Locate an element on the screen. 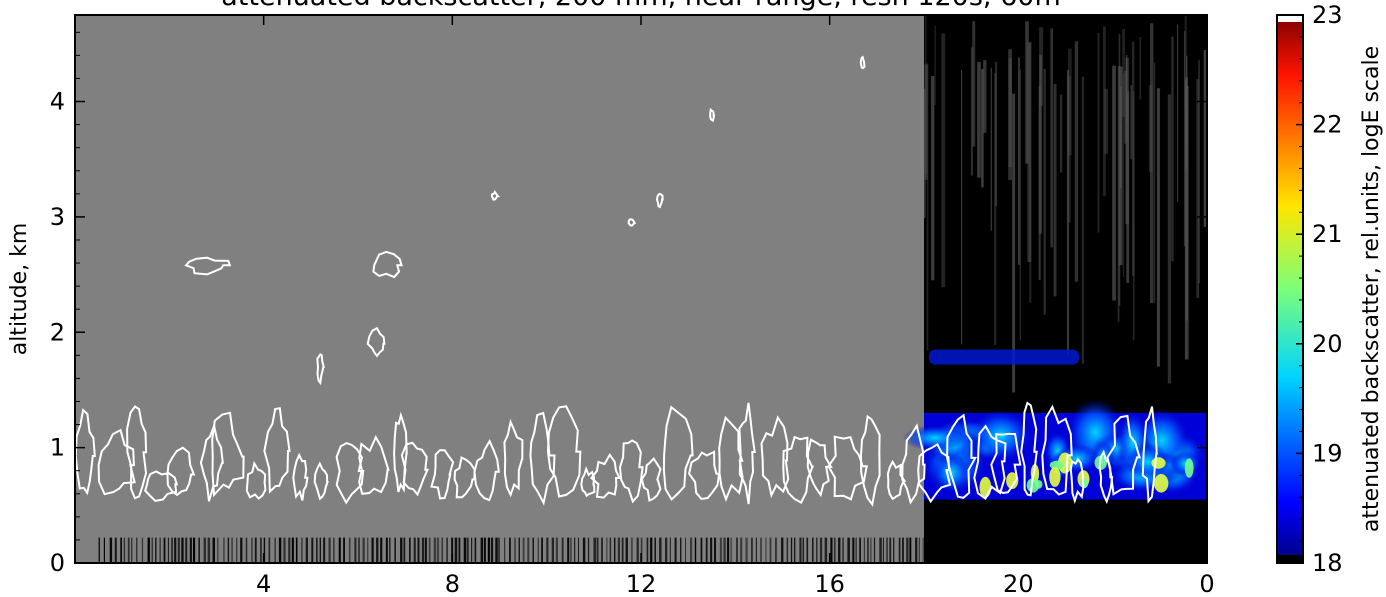 This screenshot has width=1386, height=597. y-tick-label: 1 is located at coordinates (57, 448).